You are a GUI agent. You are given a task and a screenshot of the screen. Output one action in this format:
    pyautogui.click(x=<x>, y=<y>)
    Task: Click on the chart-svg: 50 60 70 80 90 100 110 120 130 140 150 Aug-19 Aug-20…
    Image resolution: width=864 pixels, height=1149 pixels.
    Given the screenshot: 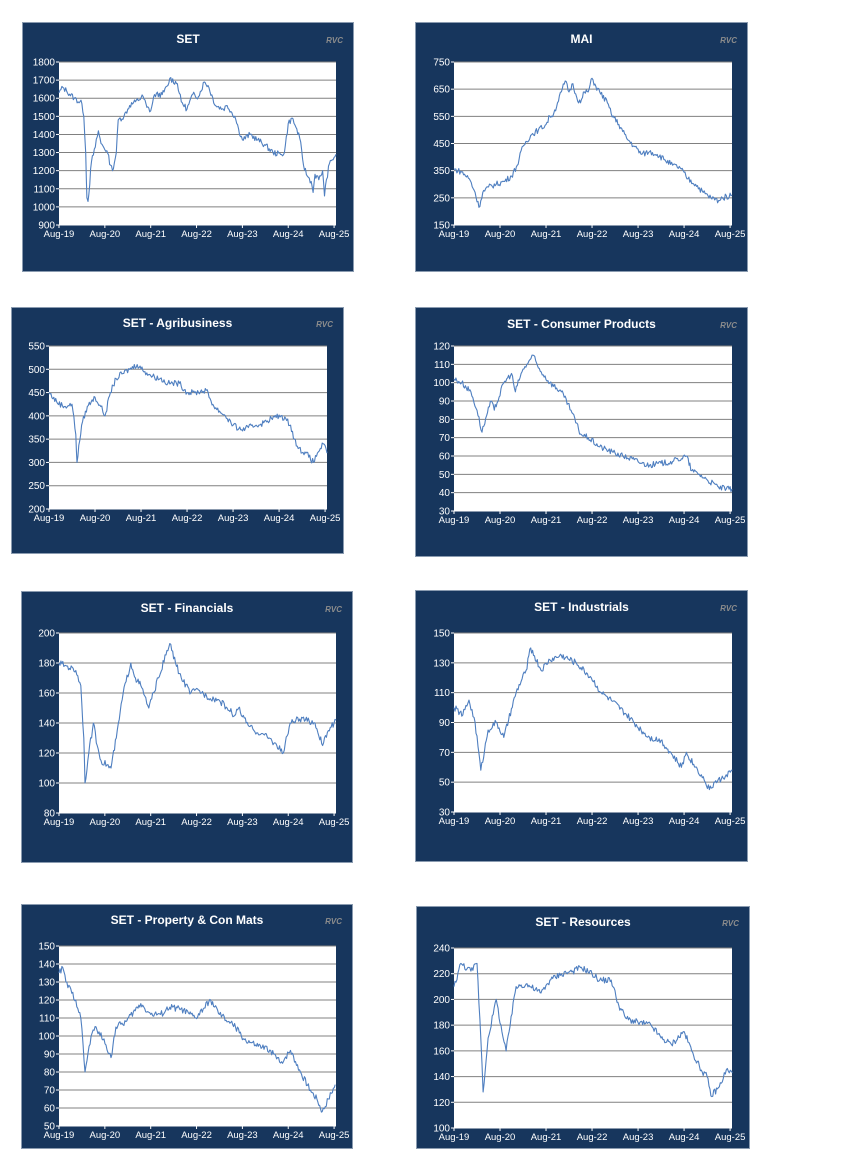 What is the action you would take?
    pyautogui.click(x=194, y=1042)
    